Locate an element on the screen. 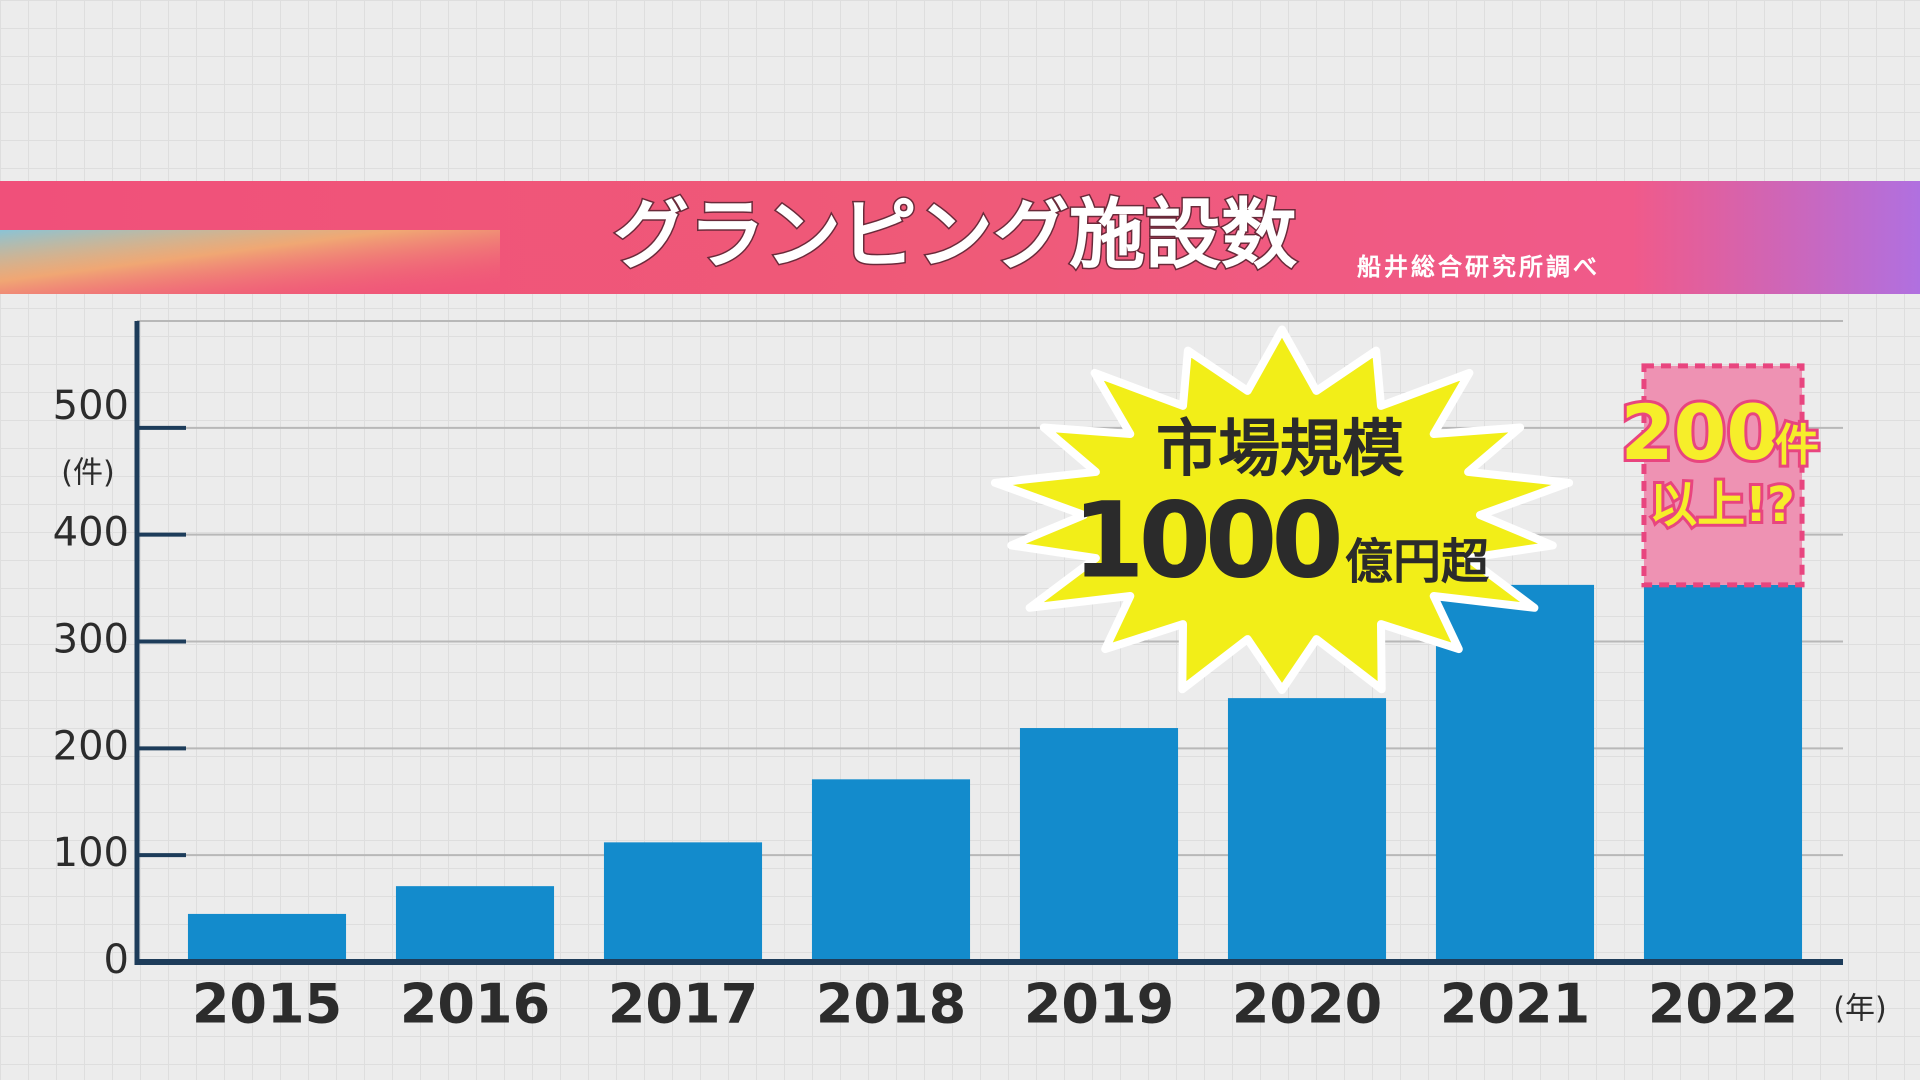  x-tick-label: 2017 is located at coordinates (683, 1004).